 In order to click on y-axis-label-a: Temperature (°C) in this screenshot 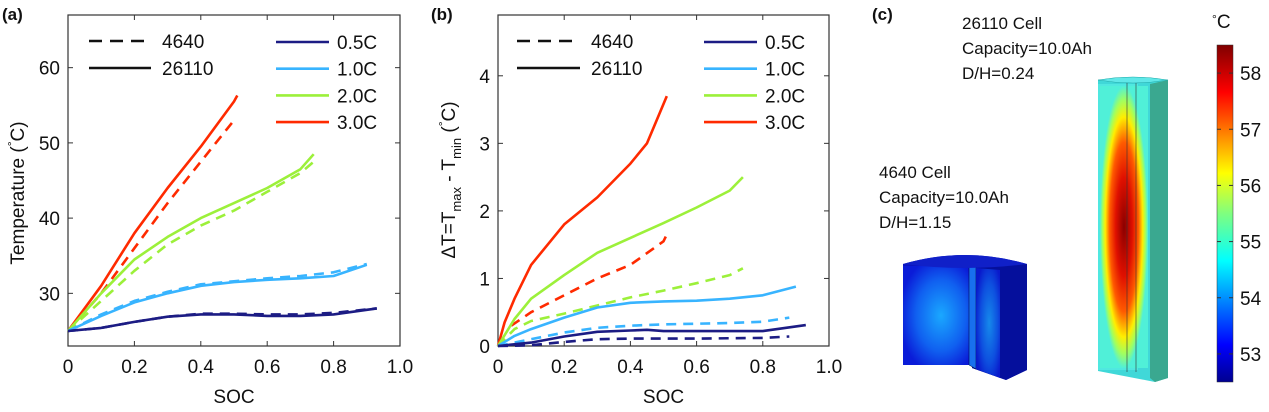, I will do `click(17, 192)`.